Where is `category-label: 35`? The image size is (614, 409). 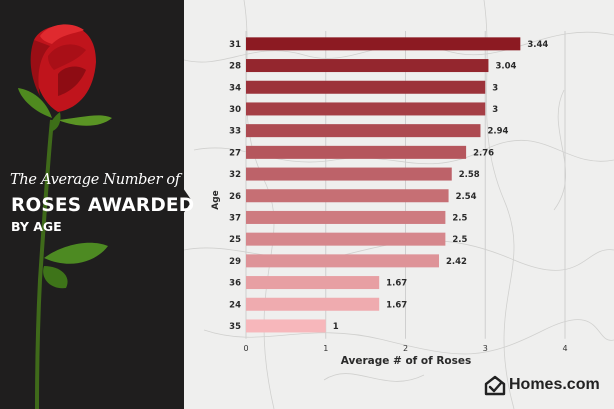 category-label: 35 is located at coordinates (235, 327).